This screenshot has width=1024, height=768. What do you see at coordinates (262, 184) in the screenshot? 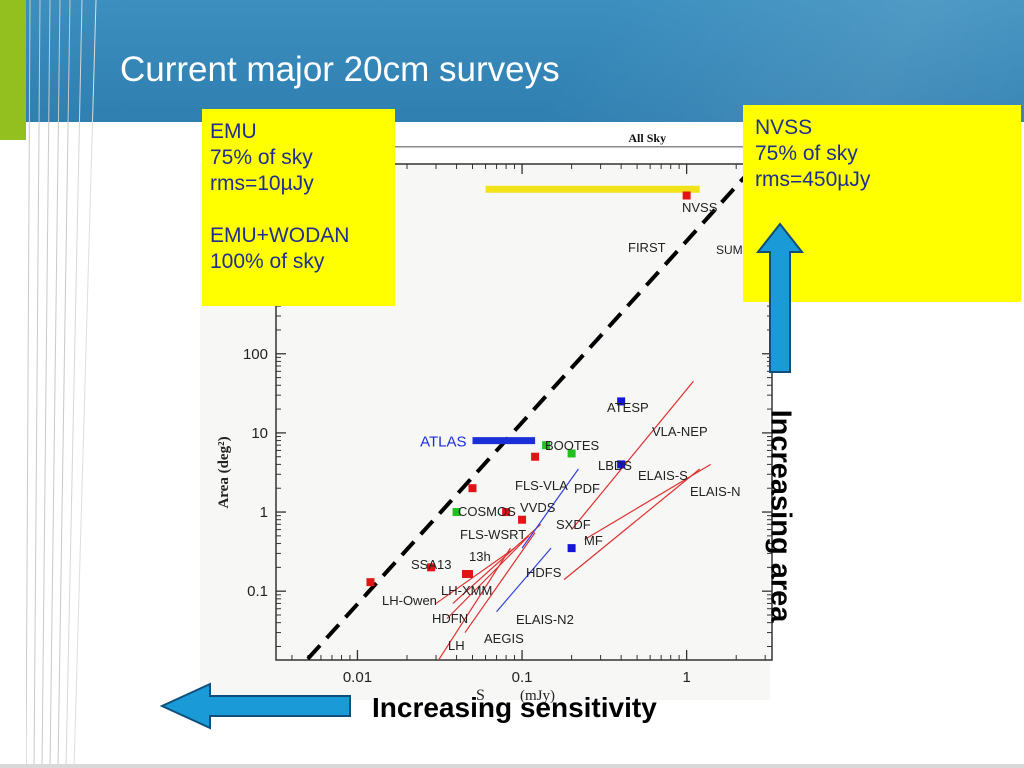
I see `emu-note-line: rms=10µJy` at bounding box center [262, 184].